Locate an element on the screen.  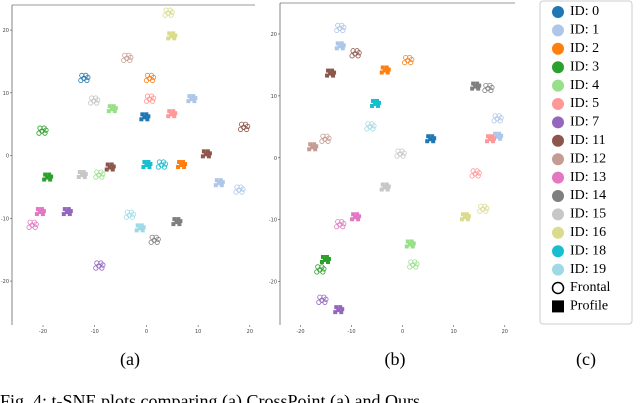
legend-label: ID: 5 is located at coordinates (584, 103).